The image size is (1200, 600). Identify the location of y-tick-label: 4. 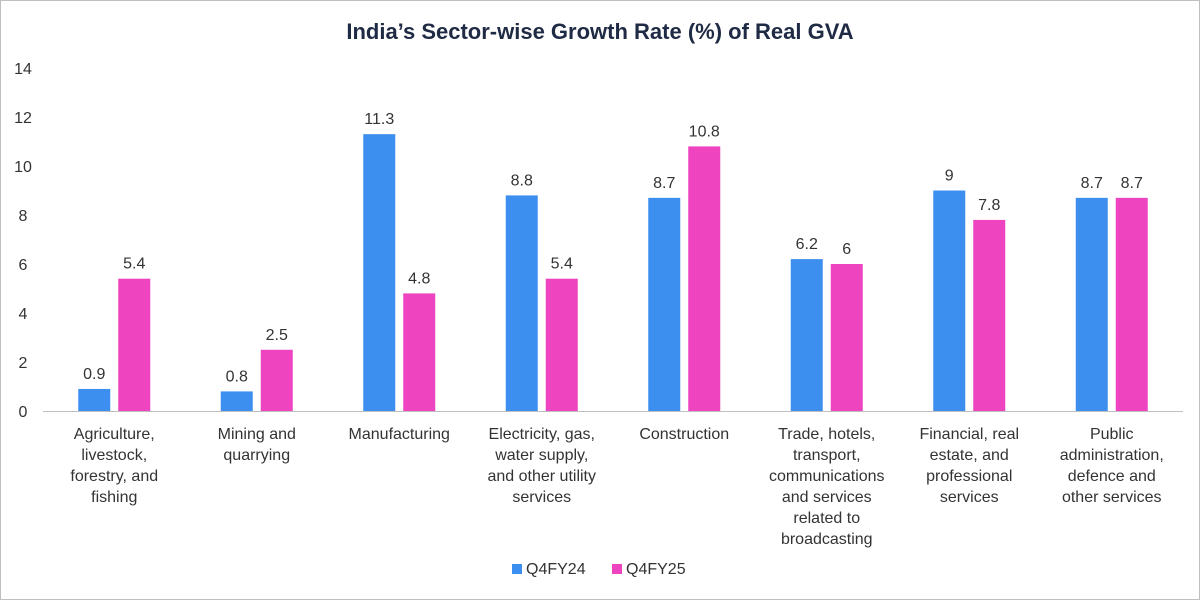
(23, 314).